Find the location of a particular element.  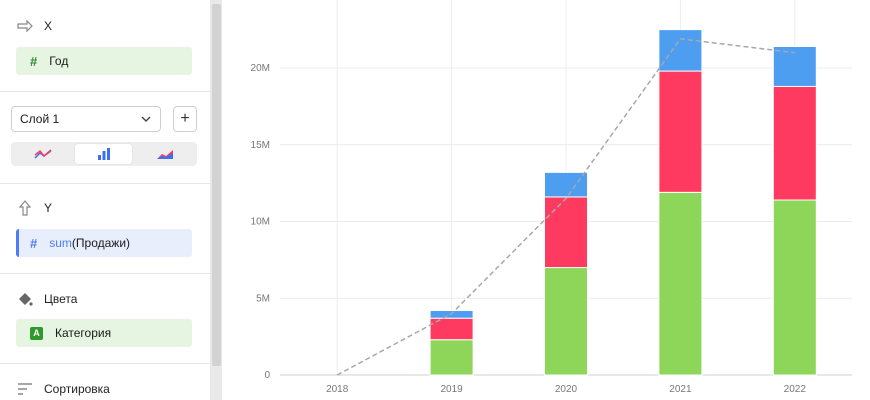

arrow-up-icon is located at coordinates (25, 208).